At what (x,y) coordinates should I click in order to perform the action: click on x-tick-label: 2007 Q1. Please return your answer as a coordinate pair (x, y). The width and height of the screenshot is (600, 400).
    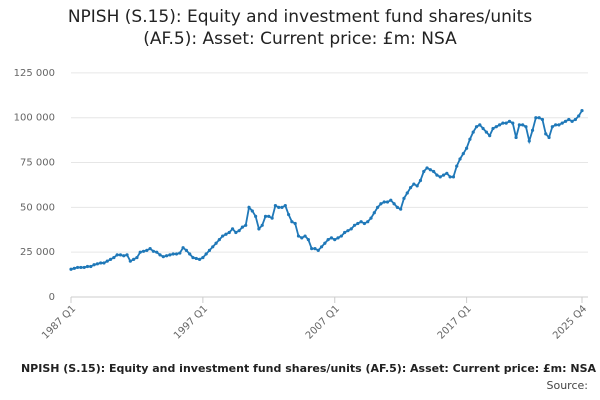
    Looking at the image, I should click on (323, 322).